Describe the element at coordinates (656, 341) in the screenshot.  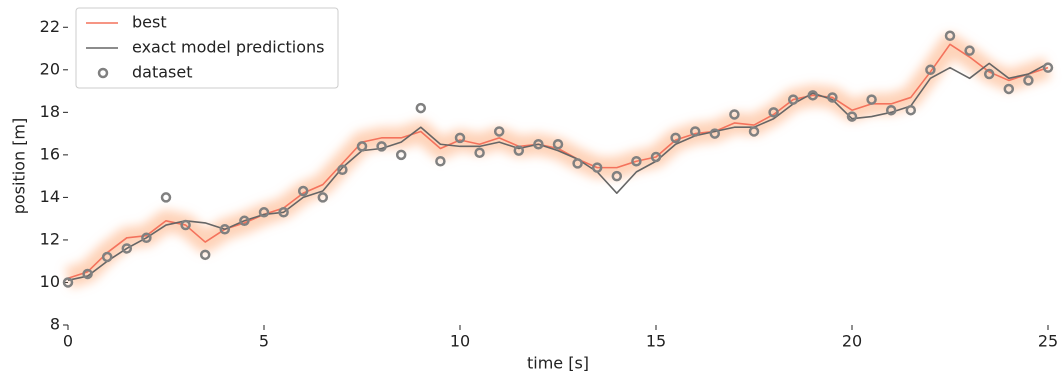
I see `x-tick-label: 15` at that location.